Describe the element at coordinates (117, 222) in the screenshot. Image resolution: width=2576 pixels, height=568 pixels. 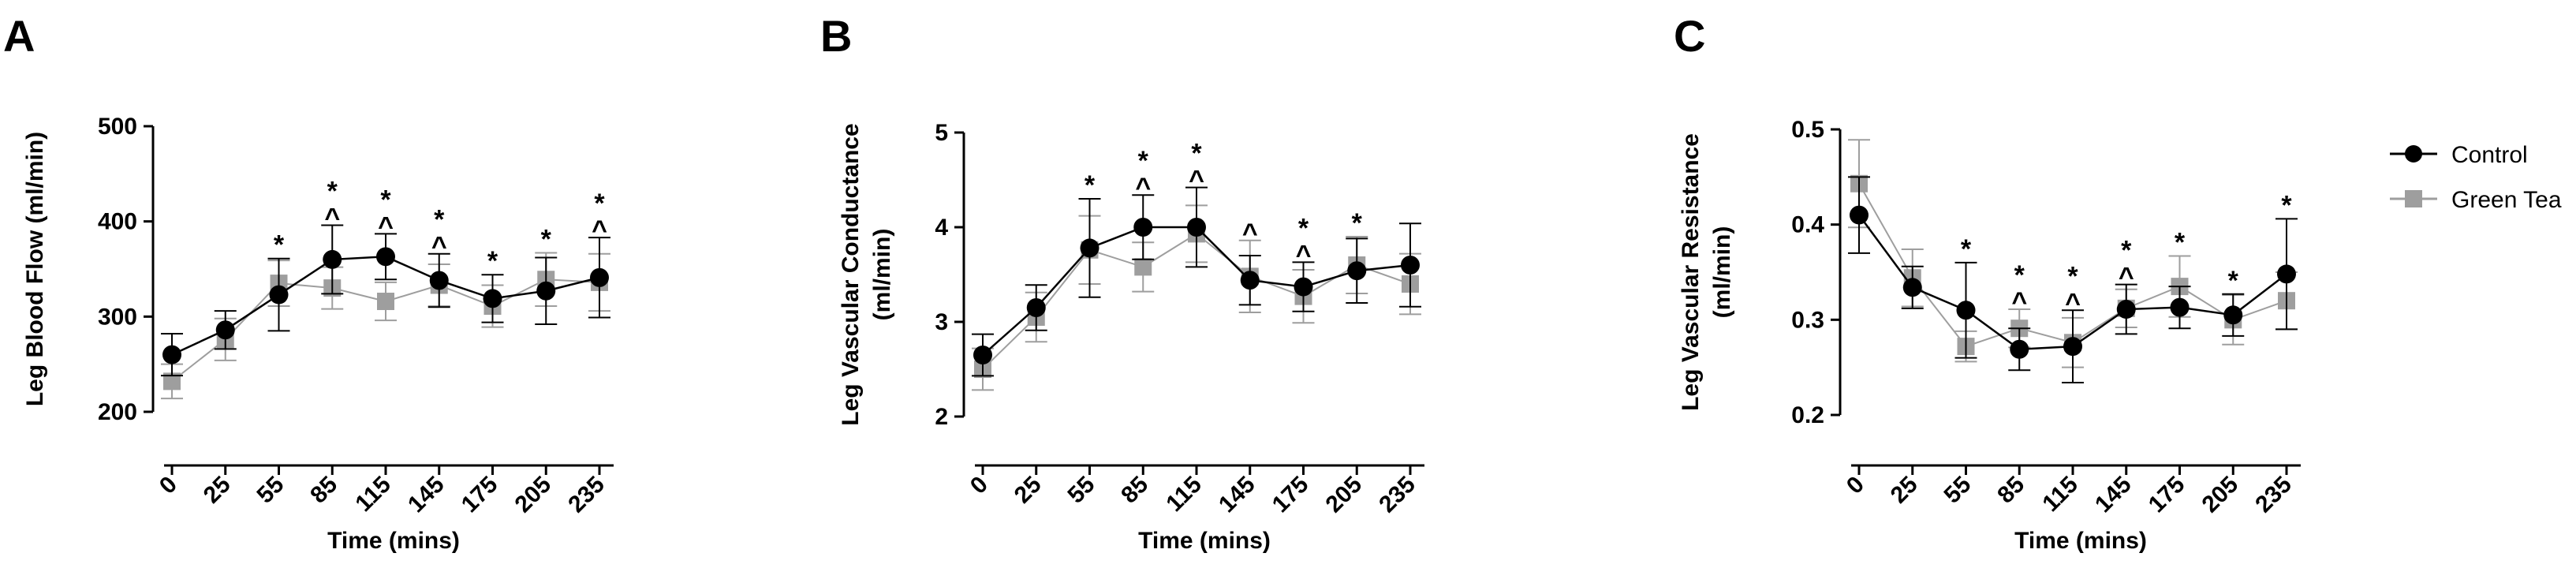
I see `y-tick-label: 400` at that location.